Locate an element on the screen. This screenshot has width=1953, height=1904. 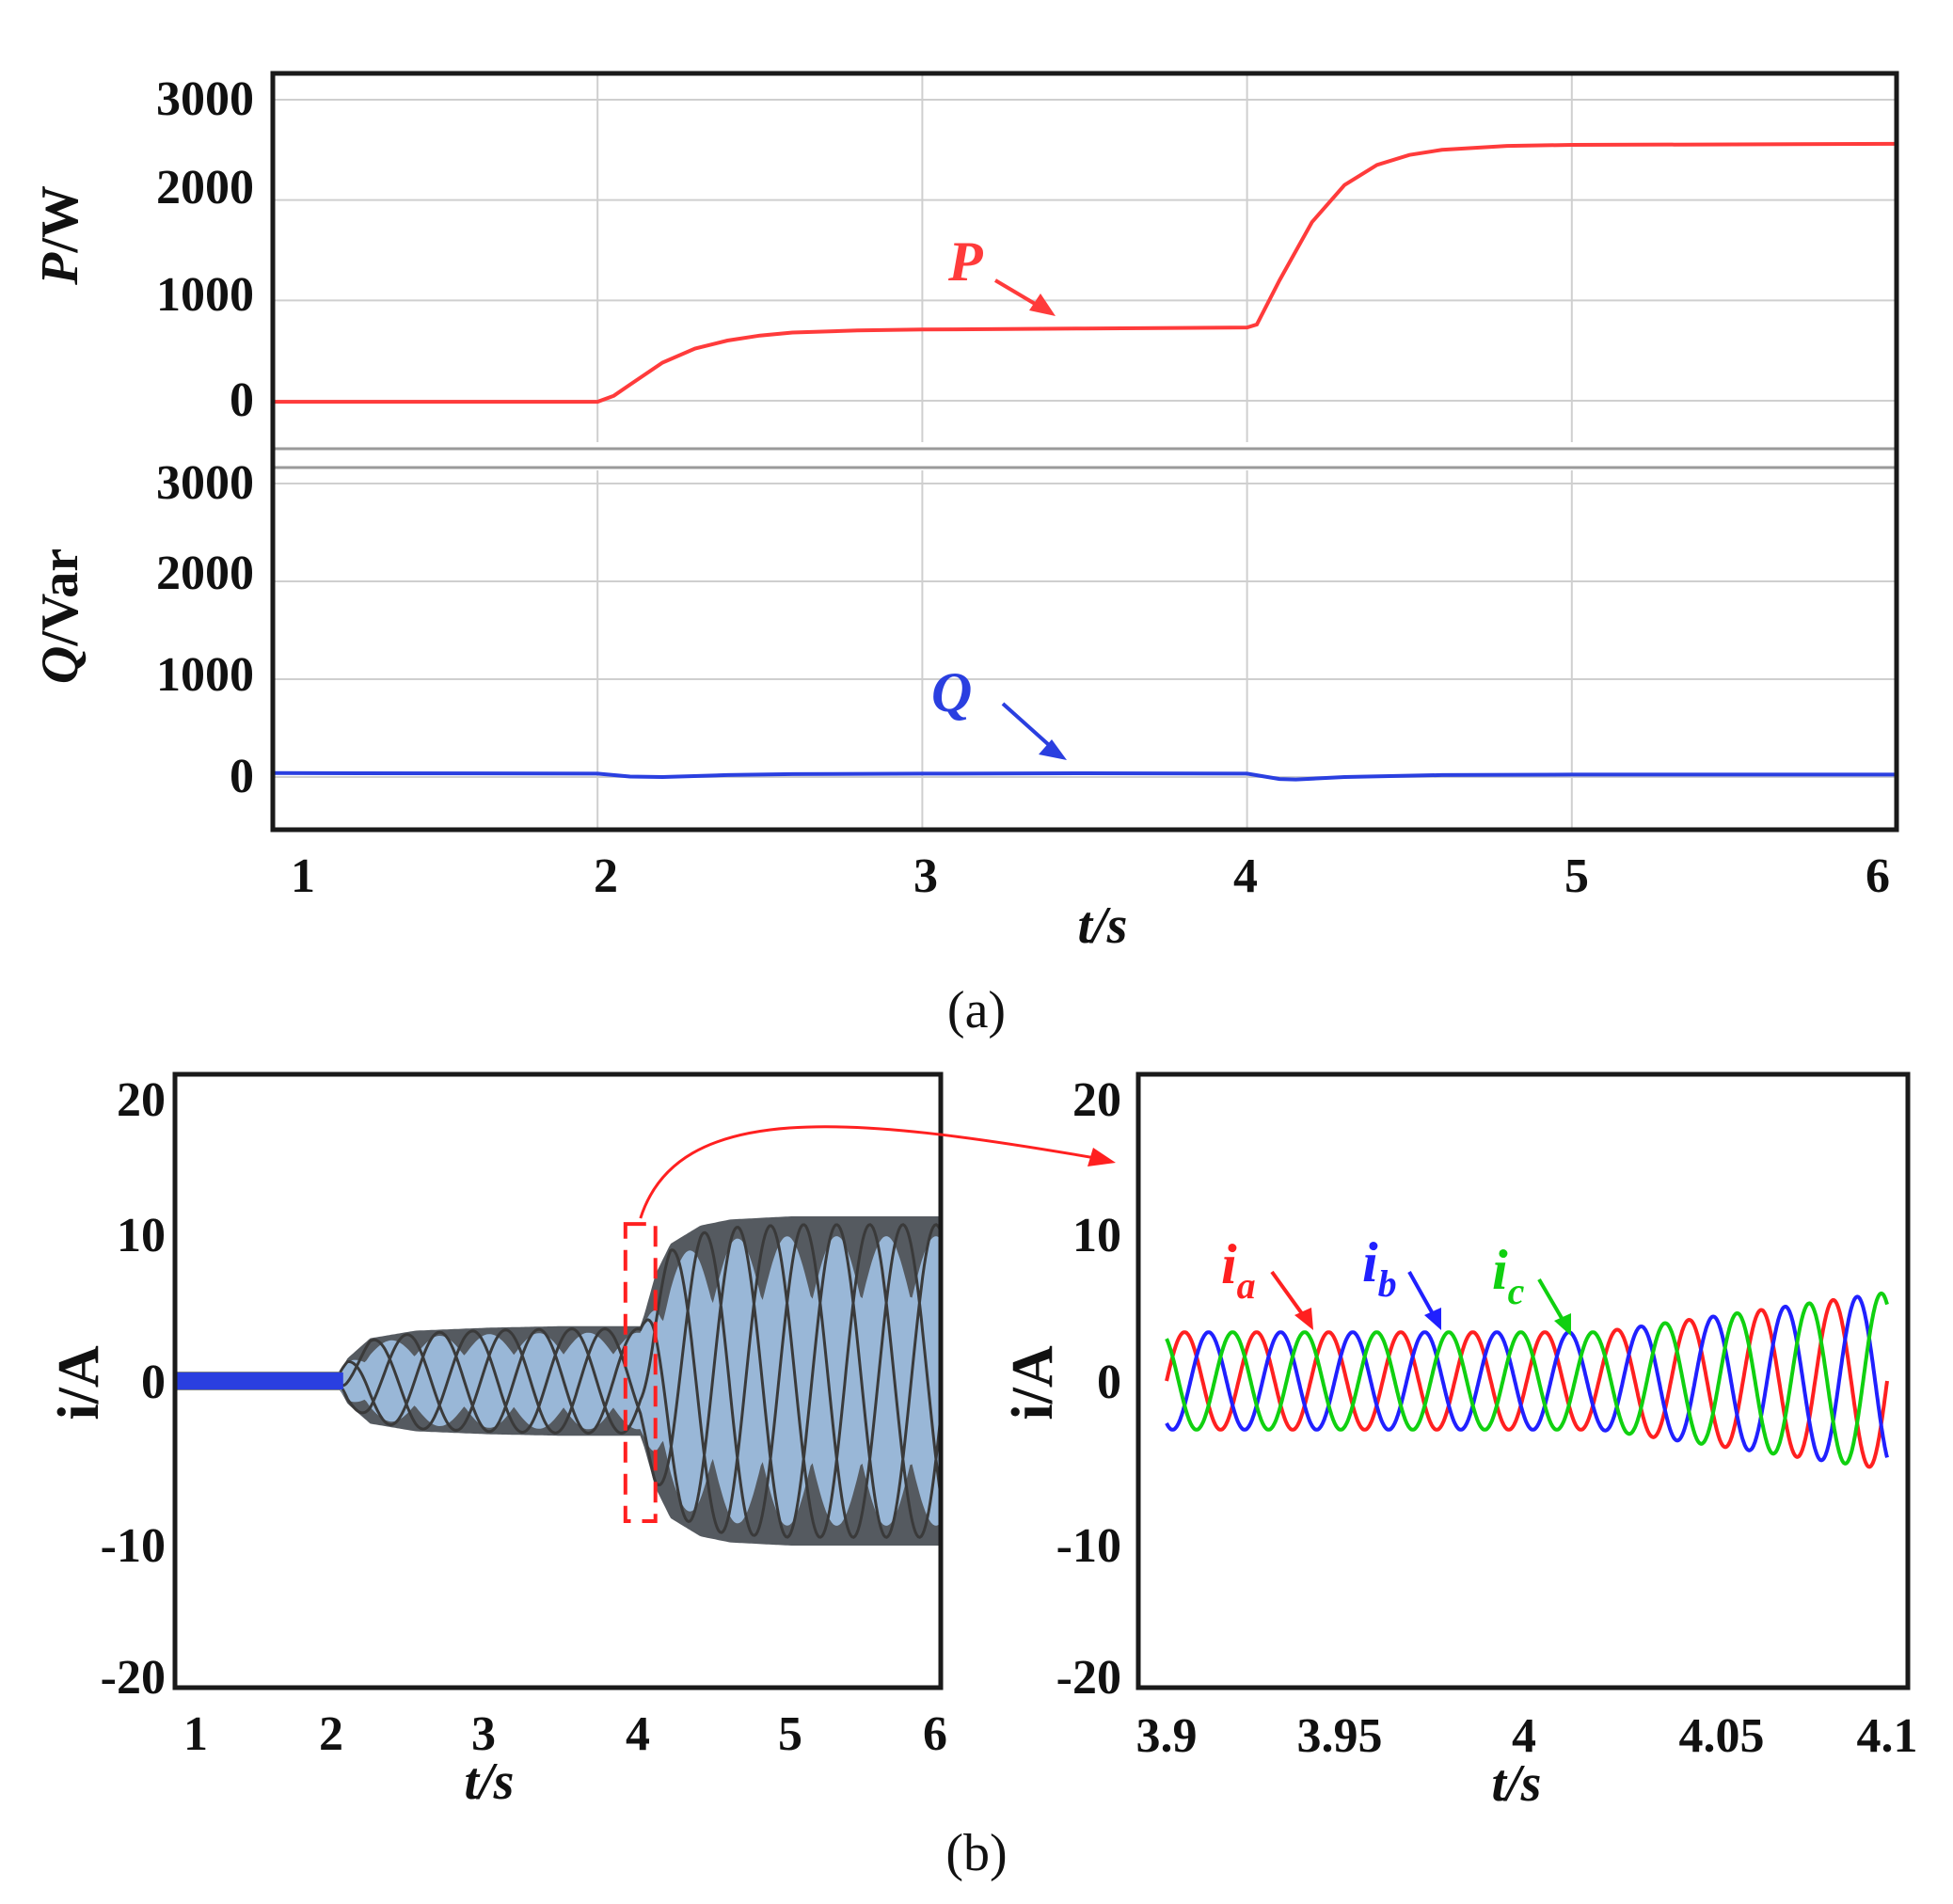
br-xtick-4: 4 is located at coordinates (1524, 1736).